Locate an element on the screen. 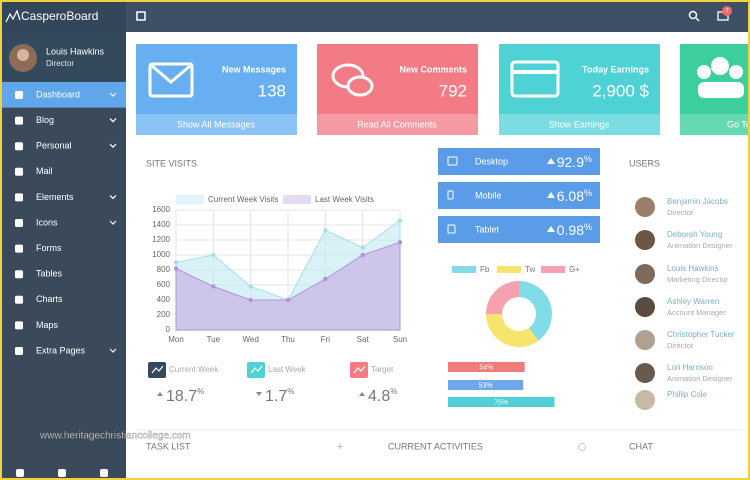  x-tick-label: Thu is located at coordinates (288, 339).